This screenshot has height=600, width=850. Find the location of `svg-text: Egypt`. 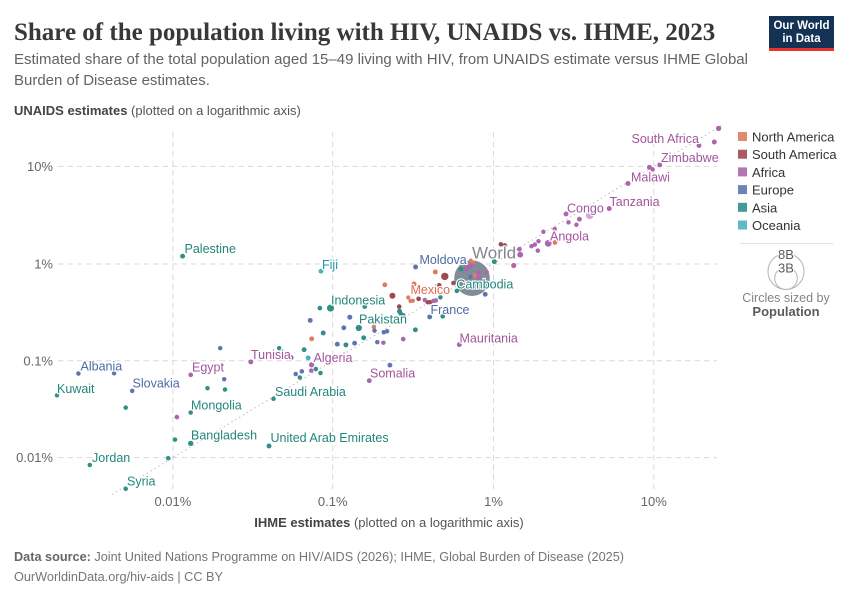

svg-text: Egypt is located at coordinates (208, 368).